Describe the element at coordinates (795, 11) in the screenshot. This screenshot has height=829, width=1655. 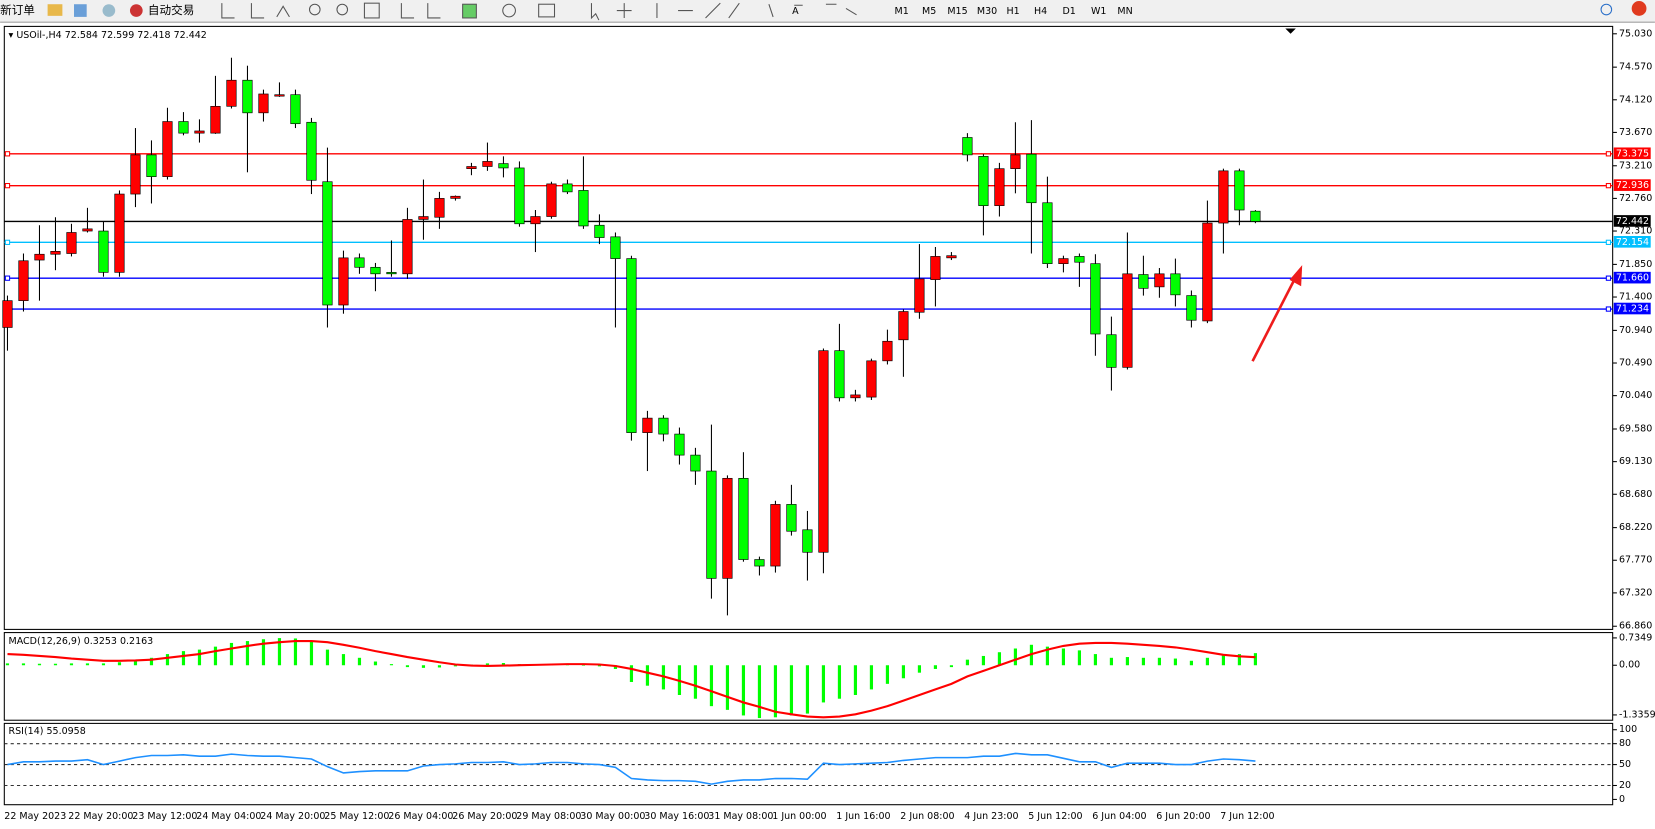
I see `text-tool: A` at that location.